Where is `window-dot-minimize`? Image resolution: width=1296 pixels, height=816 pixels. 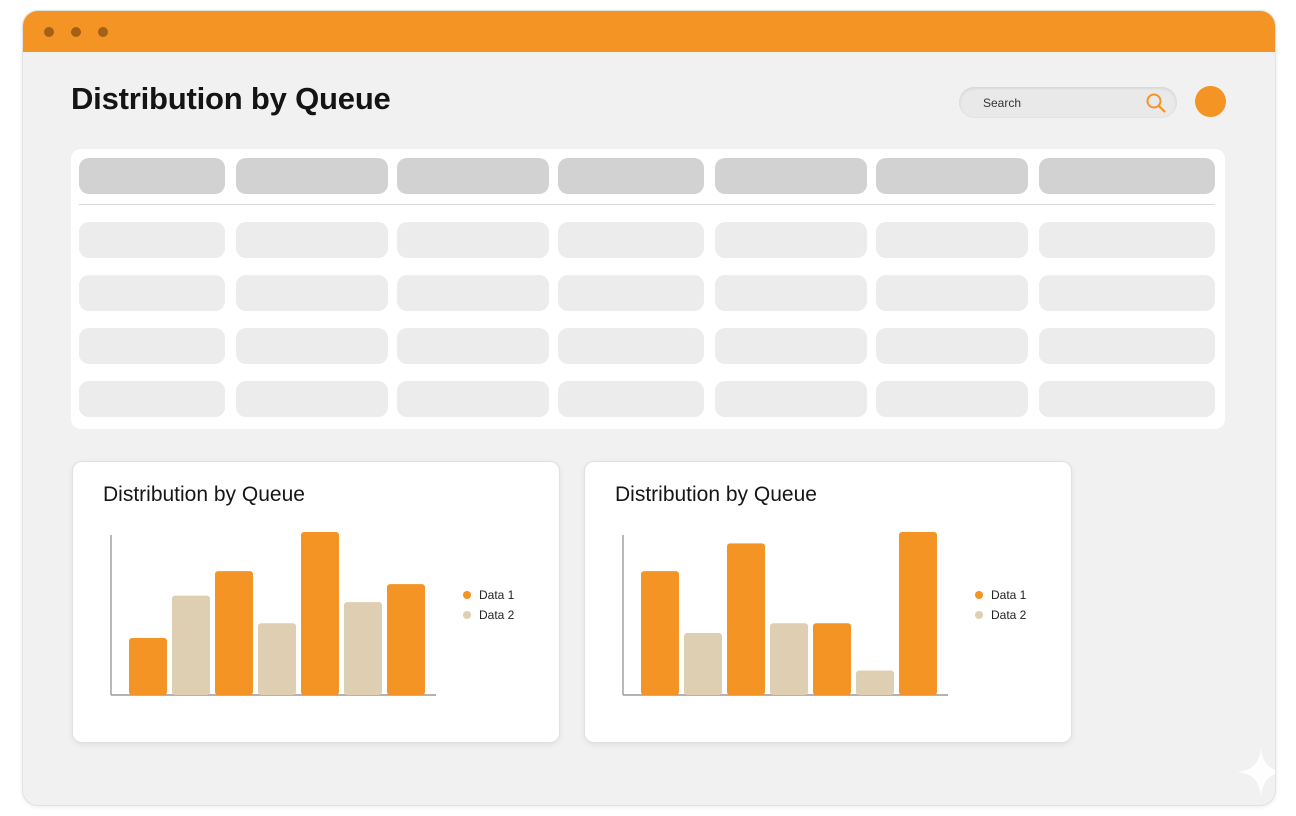 window-dot-minimize is located at coordinates (76, 32).